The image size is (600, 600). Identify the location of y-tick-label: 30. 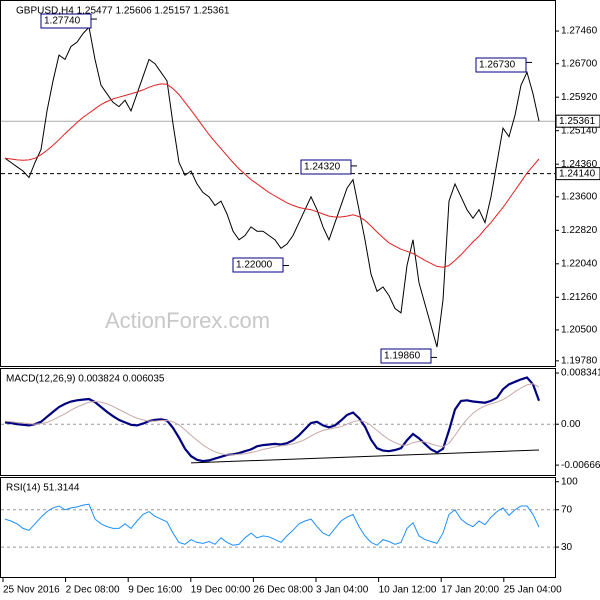
(567, 547).